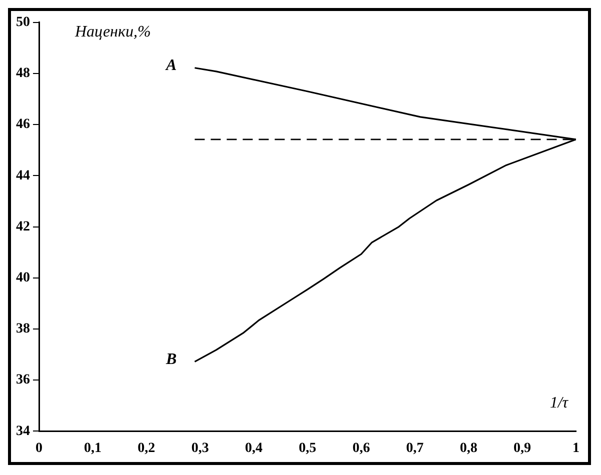 This screenshot has width=601, height=475. What do you see at coordinates (39, 448) in the screenshot?
I see `x-tick-label: 0` at bounding box center [39, 448].